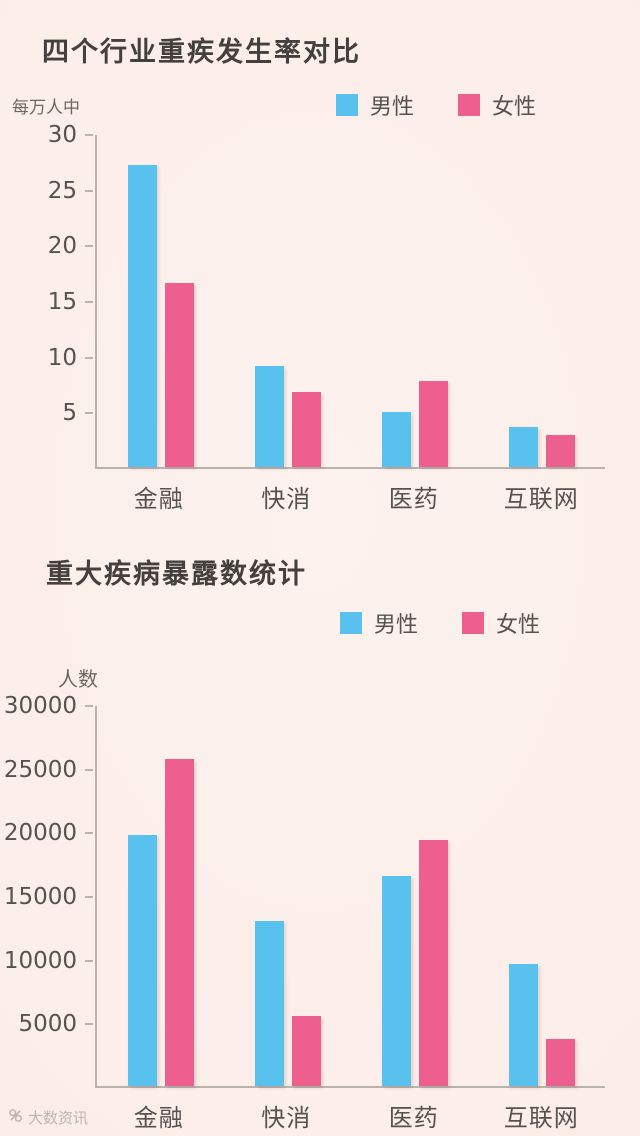  What do you see at coordinates (58, 1118) in the screenshot?
I see `watermark-text: 大数资讯` at bounding box center [58, 1118].